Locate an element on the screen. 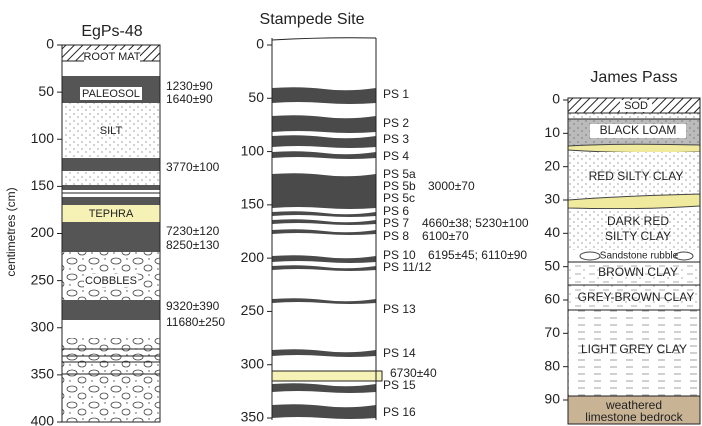 This screenshot has height=426, width=702. unit-label: PS 13 is located at coordinates (399, 309).